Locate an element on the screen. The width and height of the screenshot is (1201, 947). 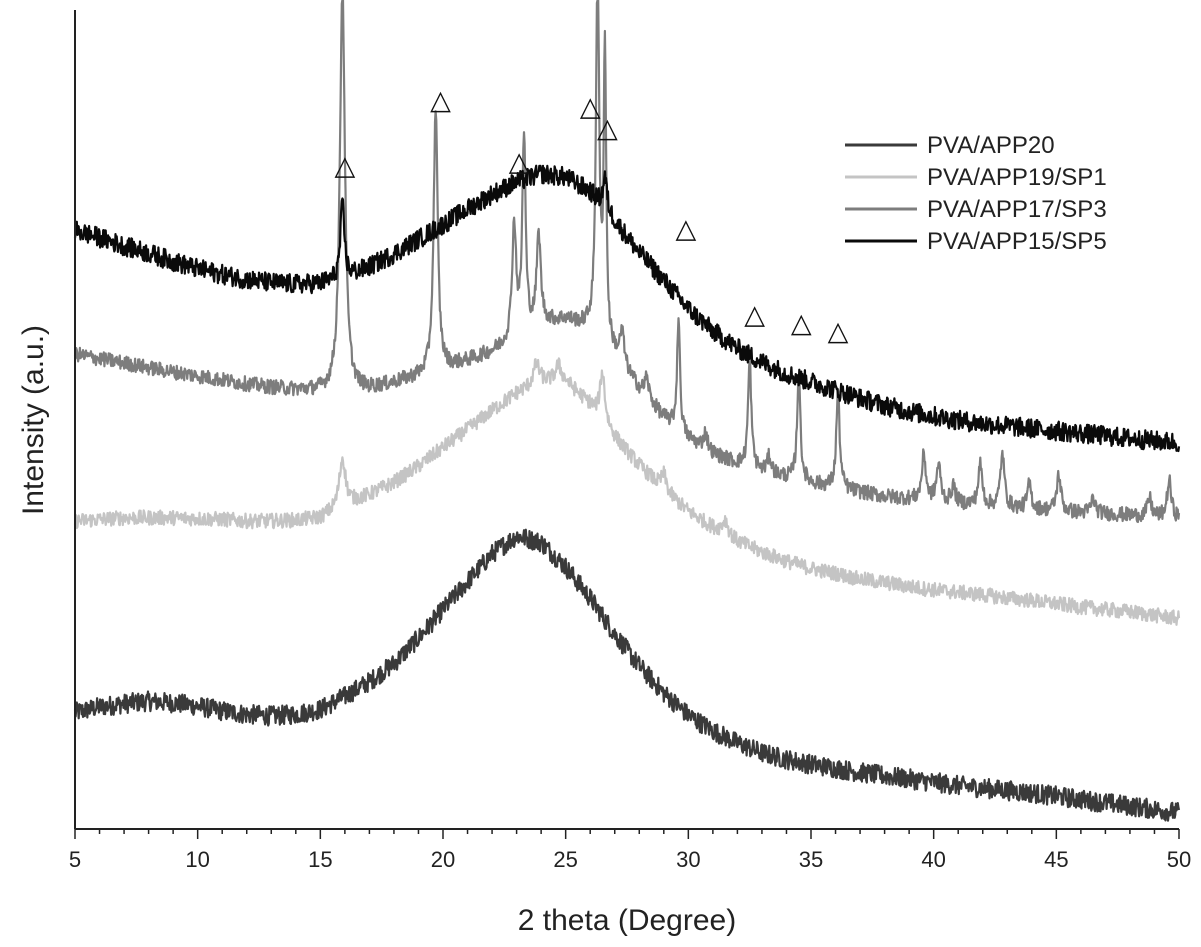
x-tick-label: 40 is located at coordinates (933, 859).